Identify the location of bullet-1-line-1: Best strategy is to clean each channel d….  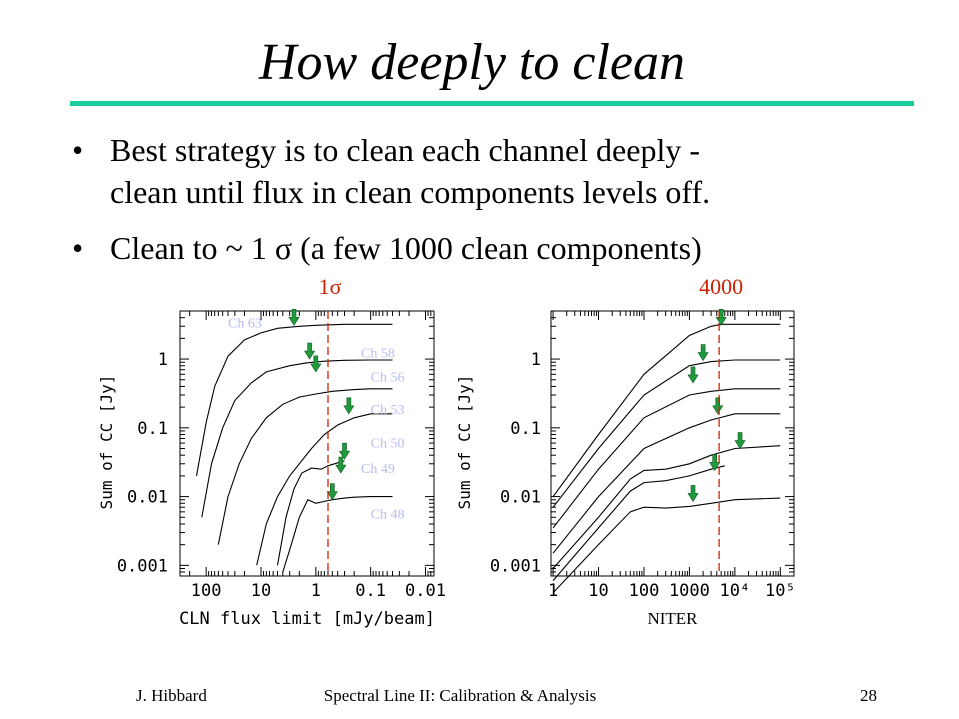
(405, 150).